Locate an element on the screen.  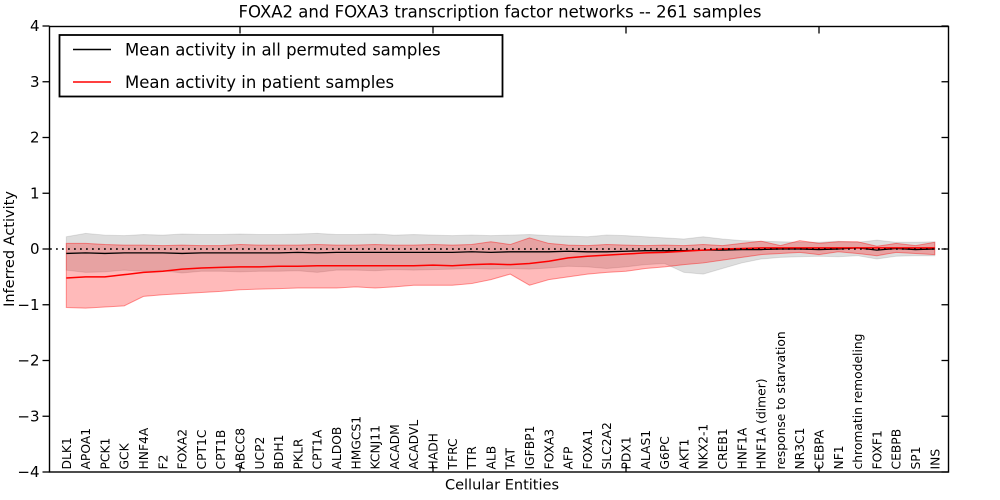
x-category-label: ALAS1 is located at coordinates (646, 450).